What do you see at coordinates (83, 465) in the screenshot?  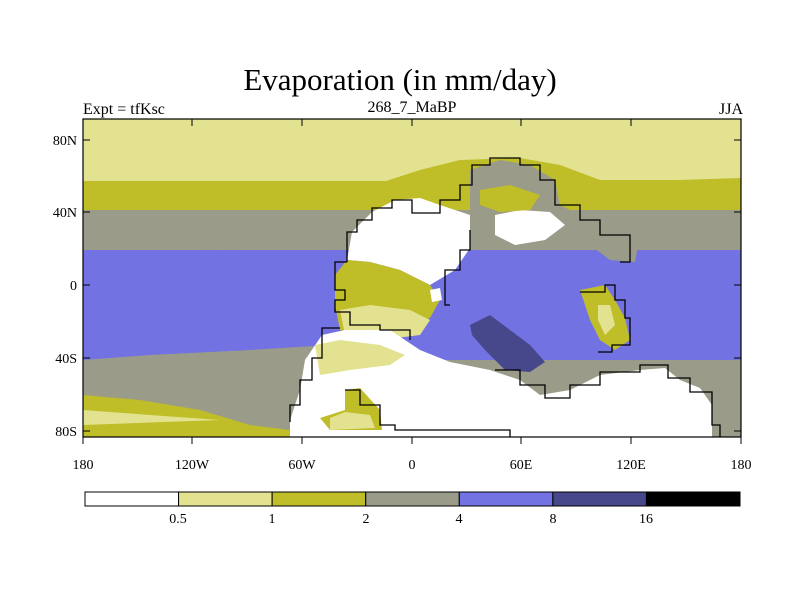 I see `xlabel-180w: 180` at bounding box center [83, 465].